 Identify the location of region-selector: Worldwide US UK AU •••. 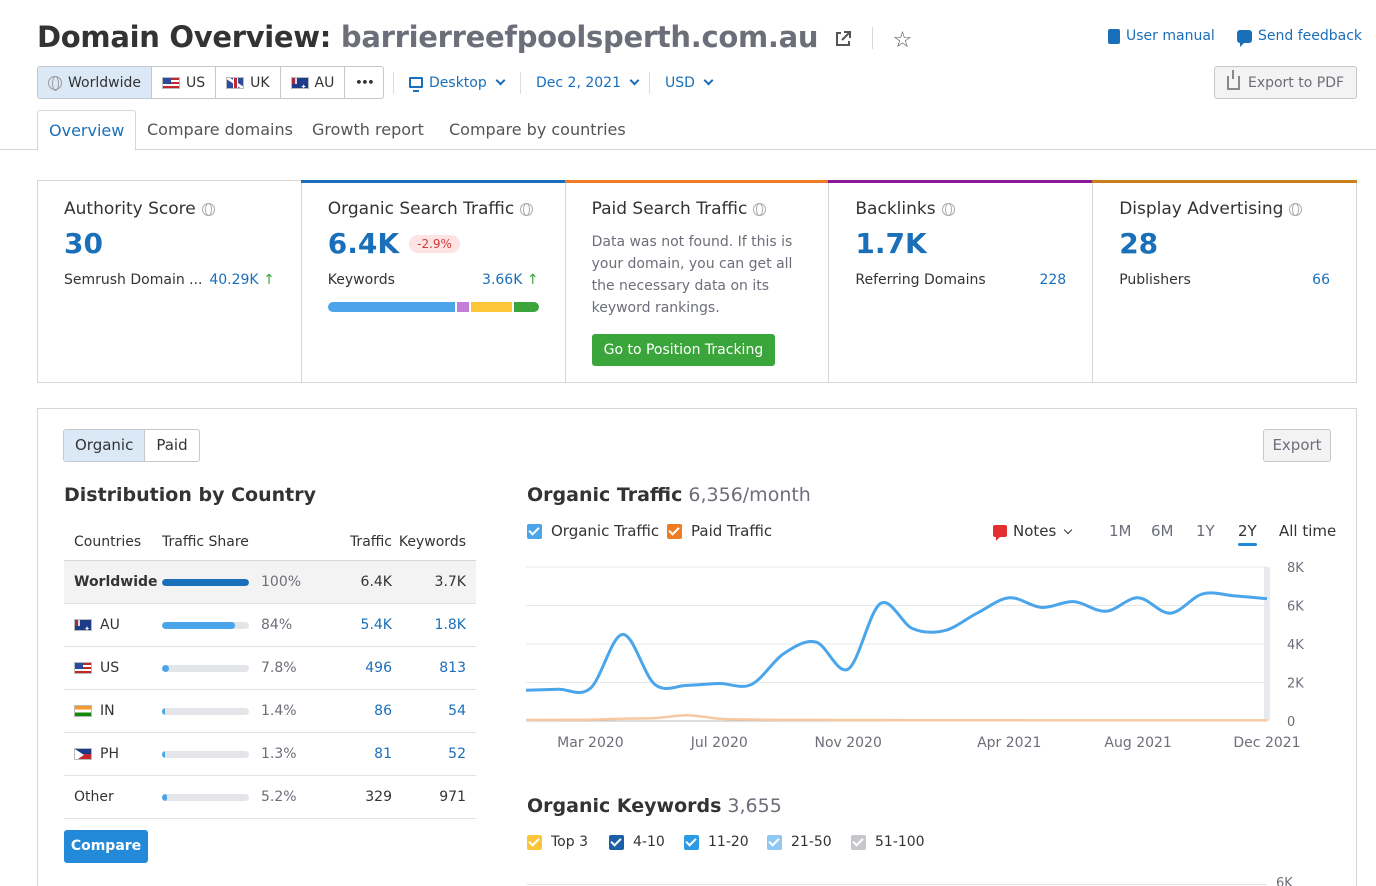
(211, 82).